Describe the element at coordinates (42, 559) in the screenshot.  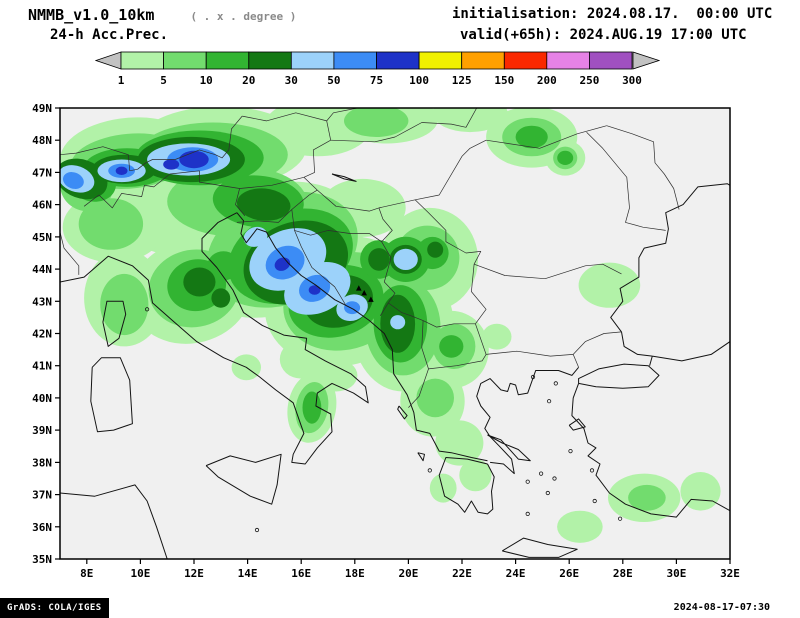
I see `svg-text: 35N` at that location.